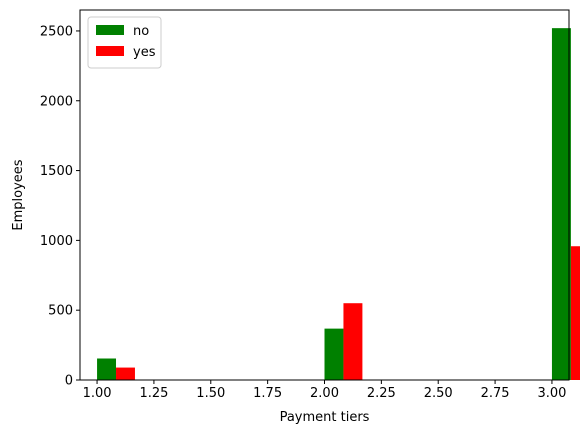 The width and height of the screenshot is (580, 432). What do you see at coordinates (144, 52) in the screenshot?
I see `legend-label-yes: yes` at bounding box center [144, 52].